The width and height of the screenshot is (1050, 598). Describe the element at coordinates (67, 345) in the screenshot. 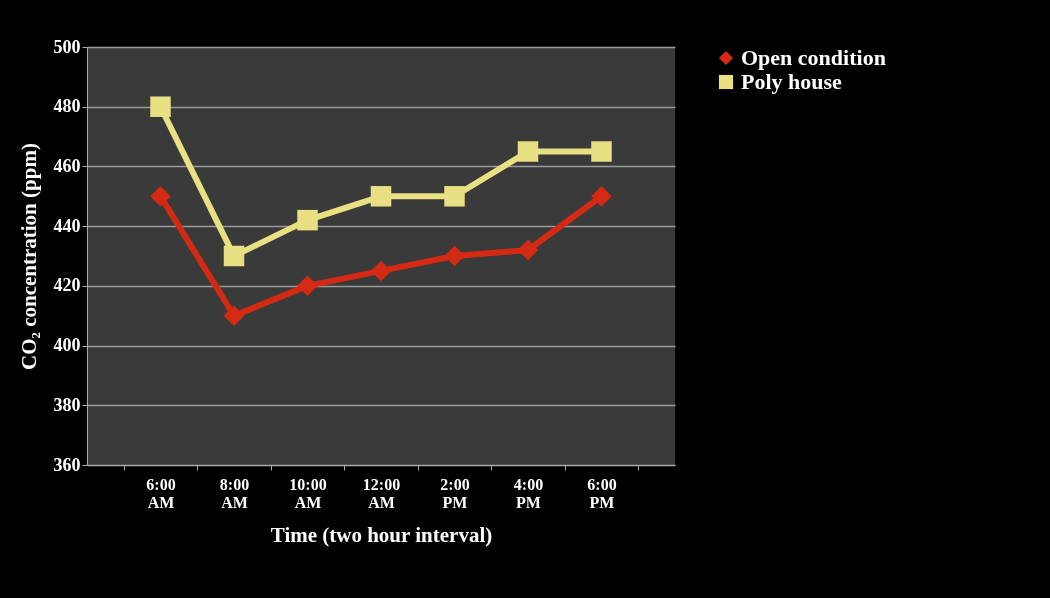

I see `y-tick-label: 400` at that location.